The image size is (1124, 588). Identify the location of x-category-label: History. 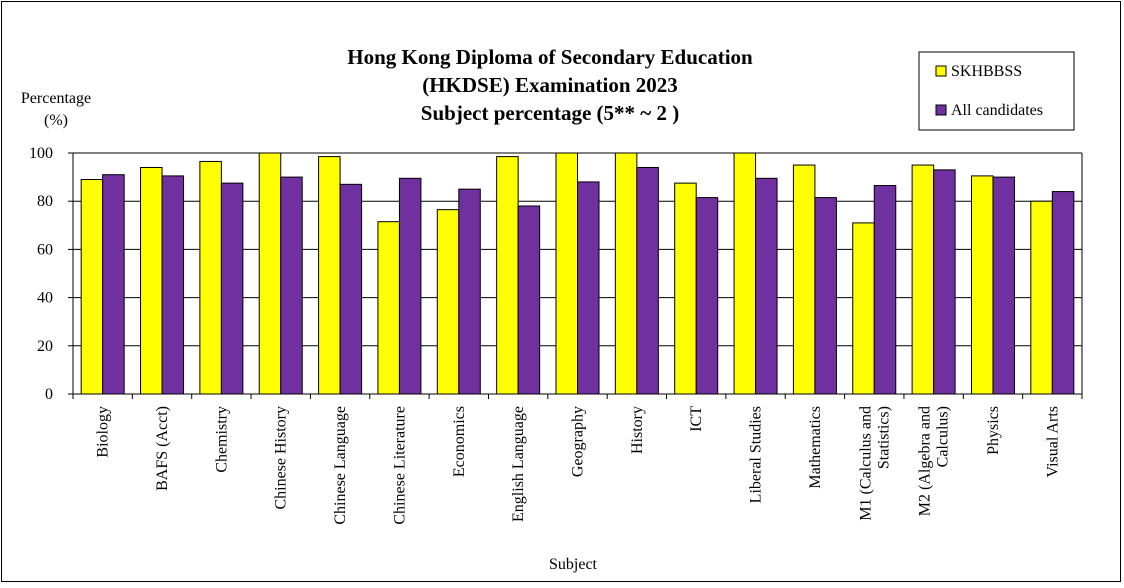
(637, 430).